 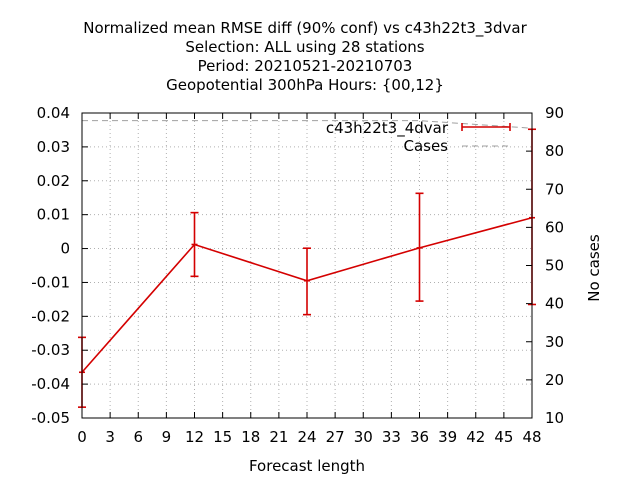 I want to click on y-tick-label: 0, so click(x=65, y=249).